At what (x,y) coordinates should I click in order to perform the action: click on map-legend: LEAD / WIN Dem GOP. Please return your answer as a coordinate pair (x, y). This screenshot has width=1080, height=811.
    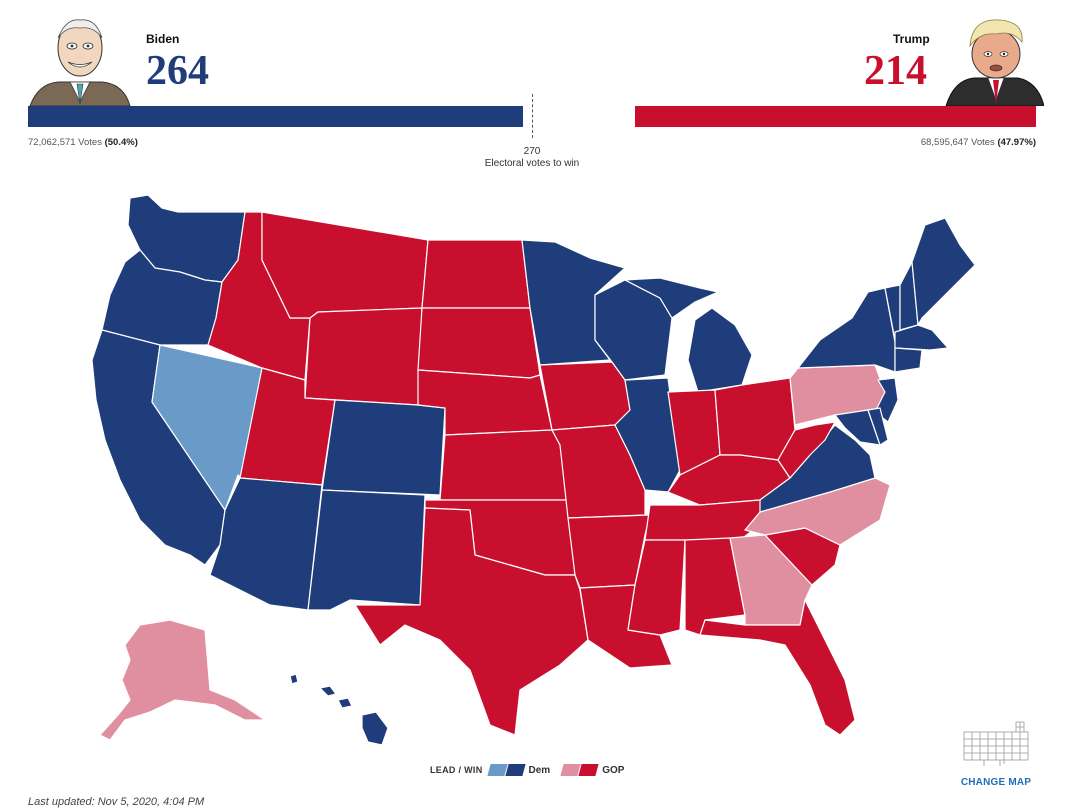
    Looking at the image, I should click on (533, 770).